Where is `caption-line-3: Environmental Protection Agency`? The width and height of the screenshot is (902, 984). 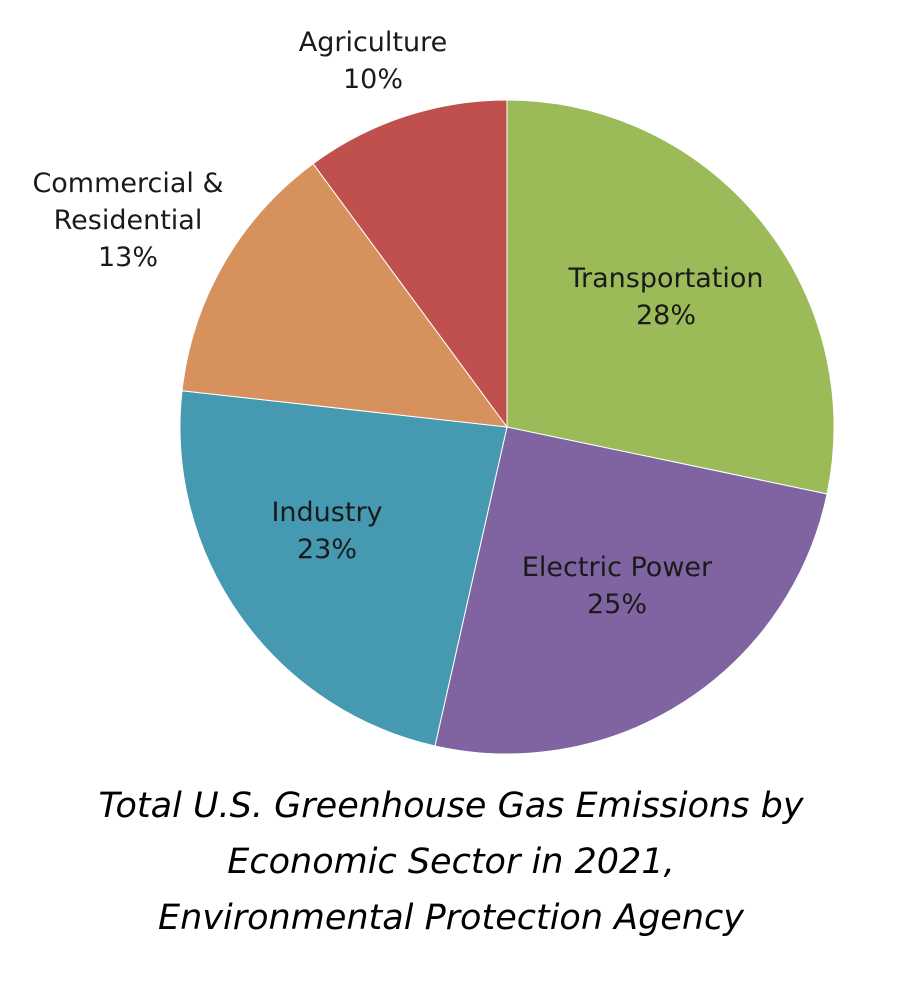
caption-line-3: Environmental Protection Agency is located at coordinates (451, 918).